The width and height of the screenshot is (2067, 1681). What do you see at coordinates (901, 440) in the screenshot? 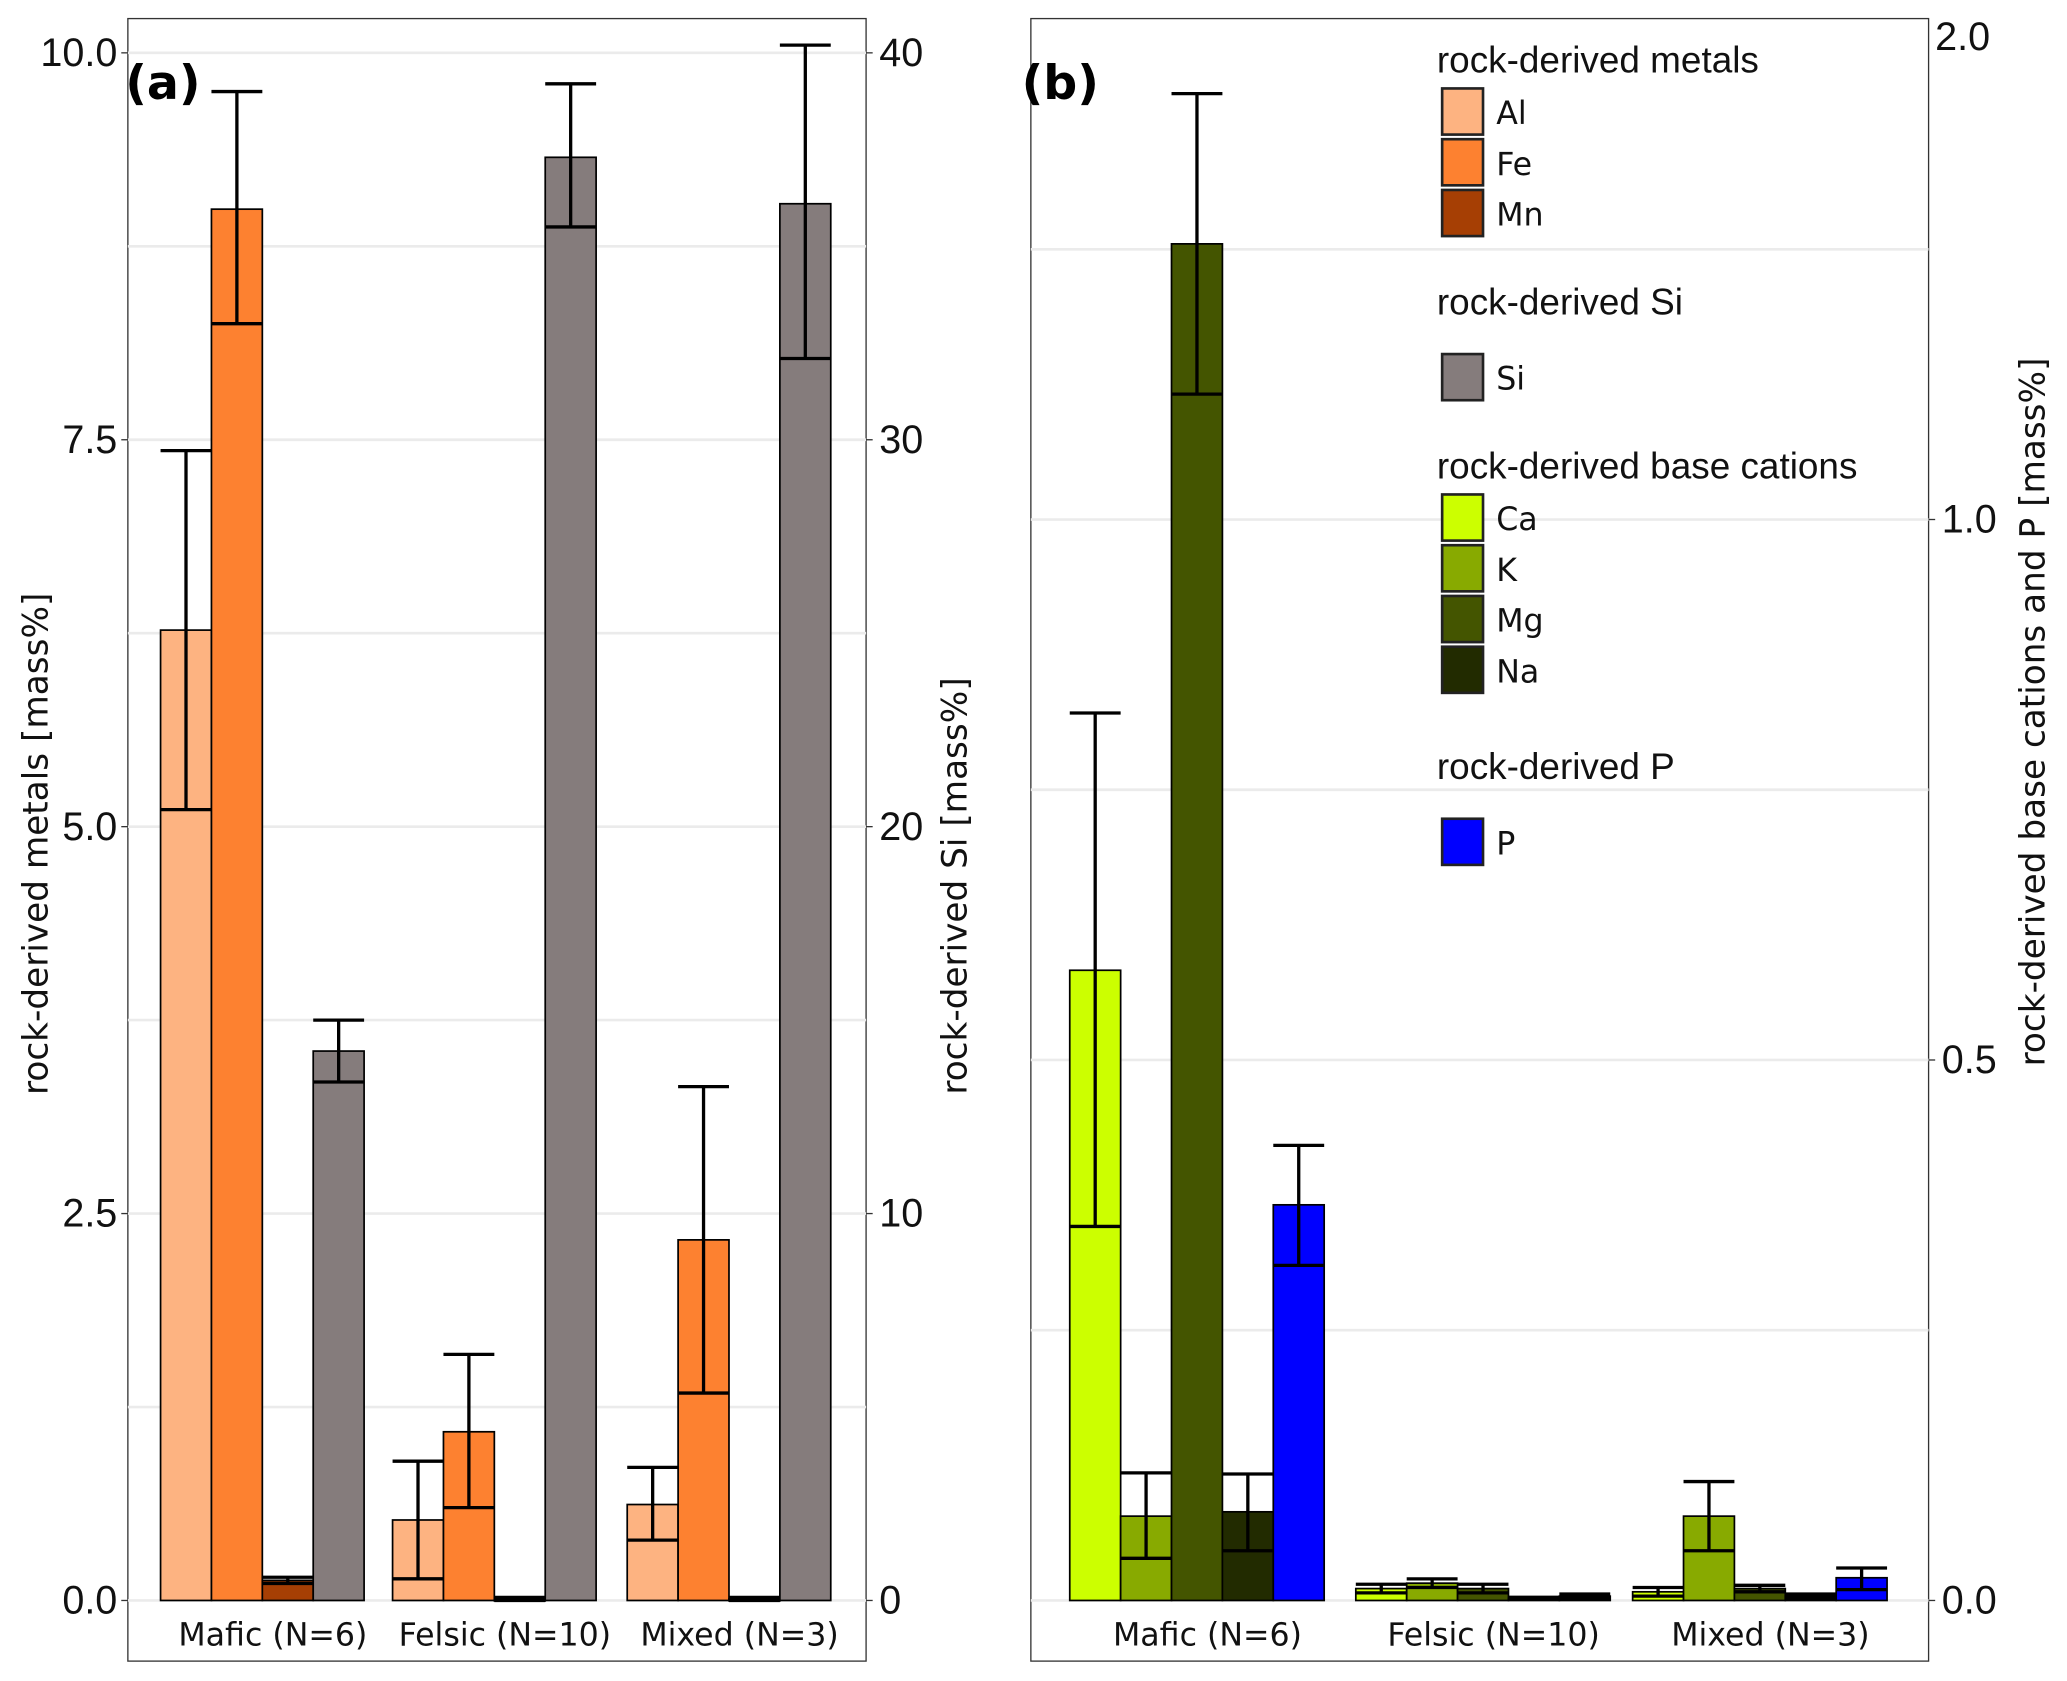
I see `panel-a-y2-tick-label: 30` at bounding box center [901, 440].